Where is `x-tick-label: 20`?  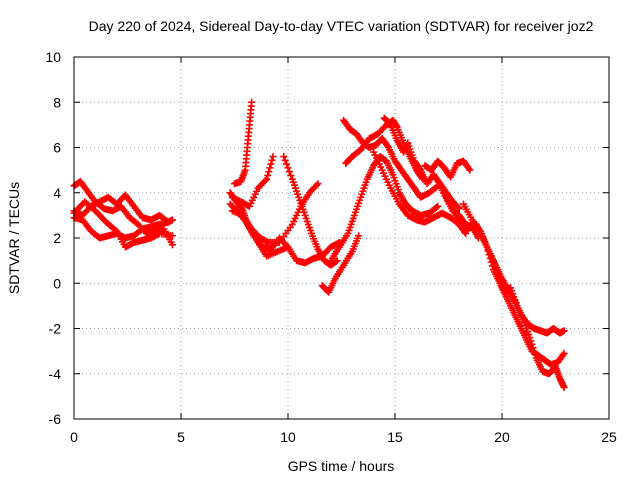 x-tick-label: 20 is located at coordinates (502, 437).